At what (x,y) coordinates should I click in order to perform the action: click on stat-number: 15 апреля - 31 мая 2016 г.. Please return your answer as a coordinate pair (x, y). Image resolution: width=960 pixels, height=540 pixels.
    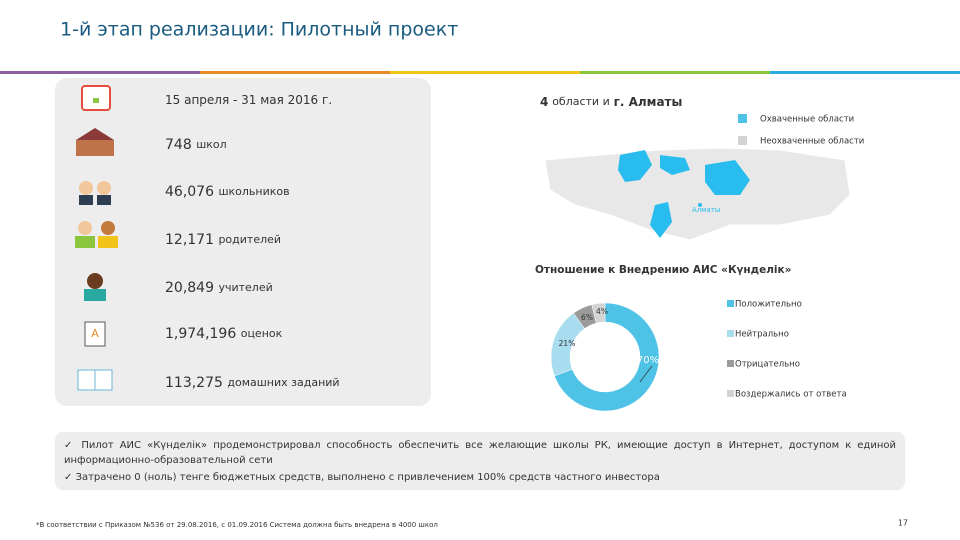
    Looking at the image, I should click on (248, 100).